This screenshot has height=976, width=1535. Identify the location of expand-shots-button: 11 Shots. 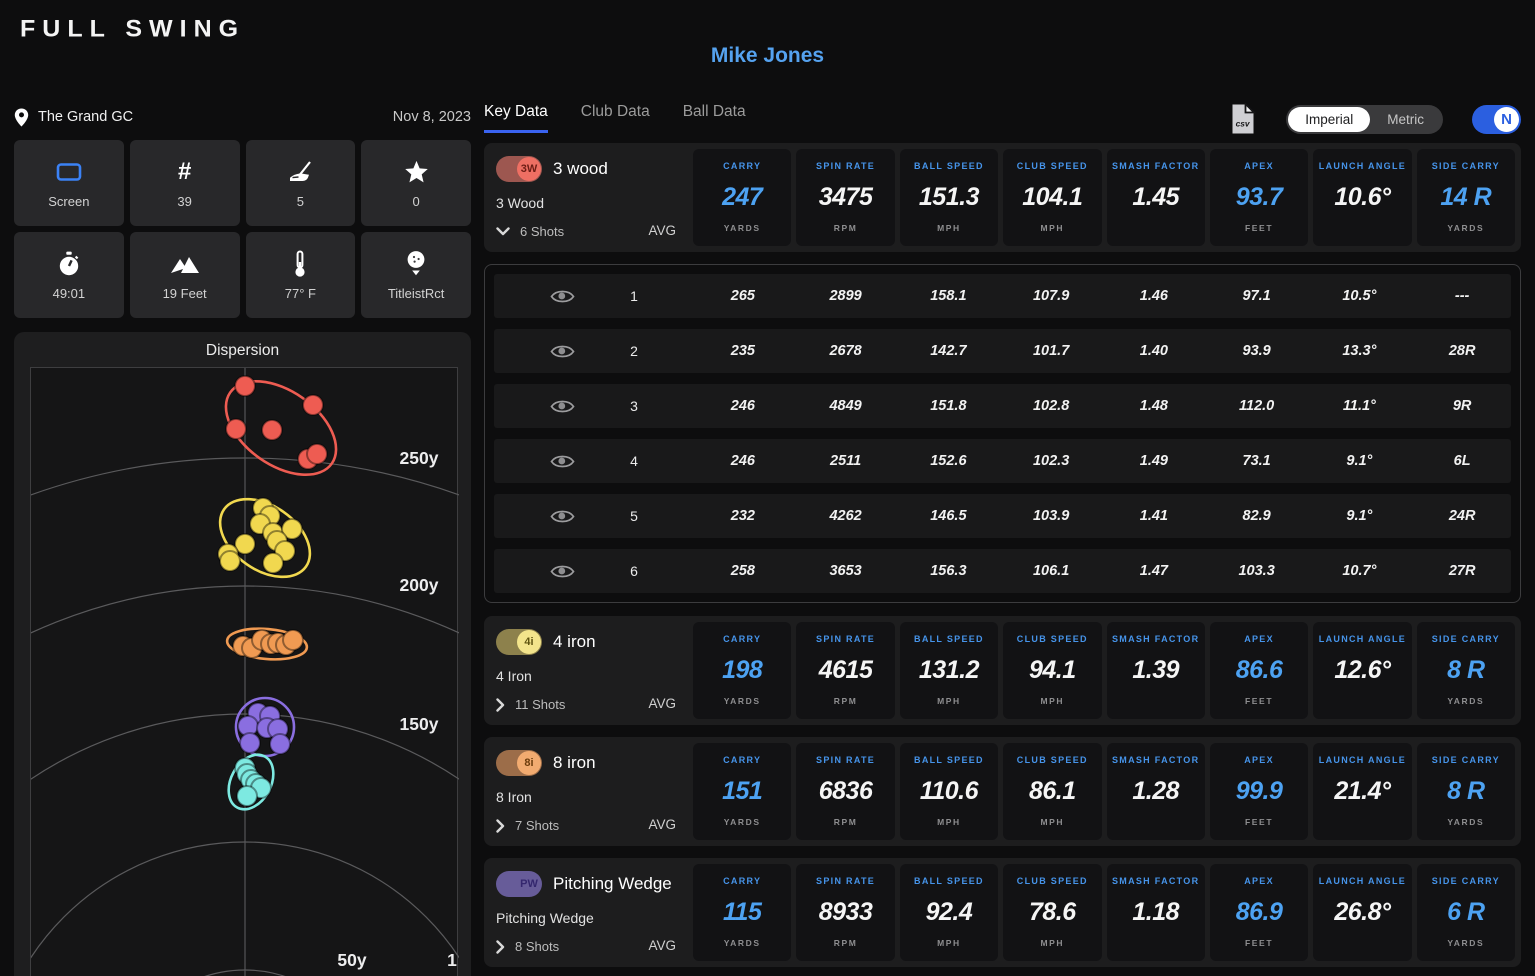
(587, 704).